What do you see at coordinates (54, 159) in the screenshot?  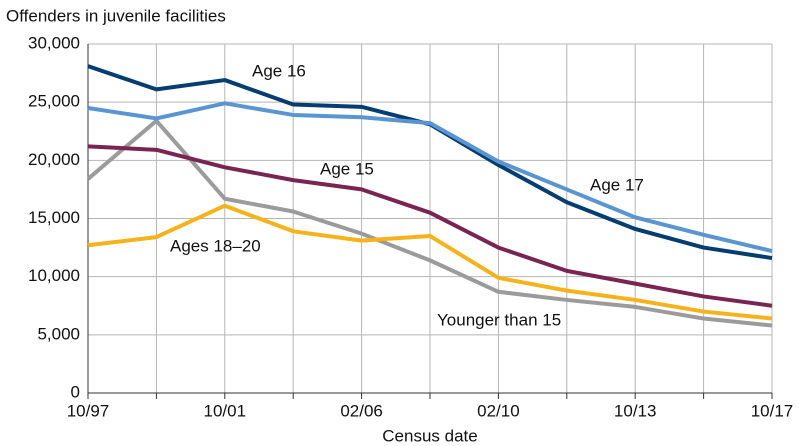 I see `y-tick-label: 20,000` at bounding box center [54, 159].